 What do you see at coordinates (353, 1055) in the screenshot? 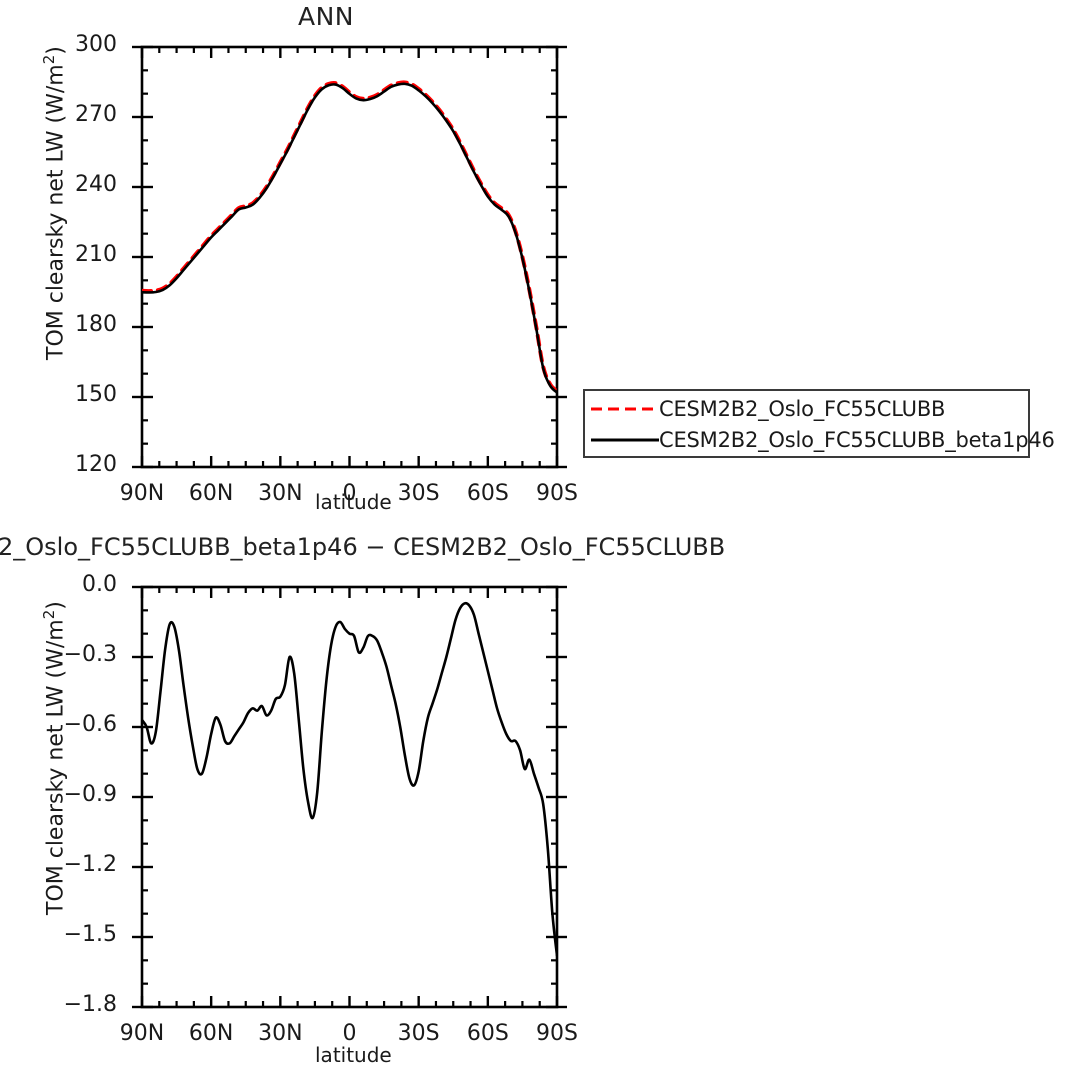
I see `bottom-x-axis-label: latitude` at bounding box center [353, 1055].